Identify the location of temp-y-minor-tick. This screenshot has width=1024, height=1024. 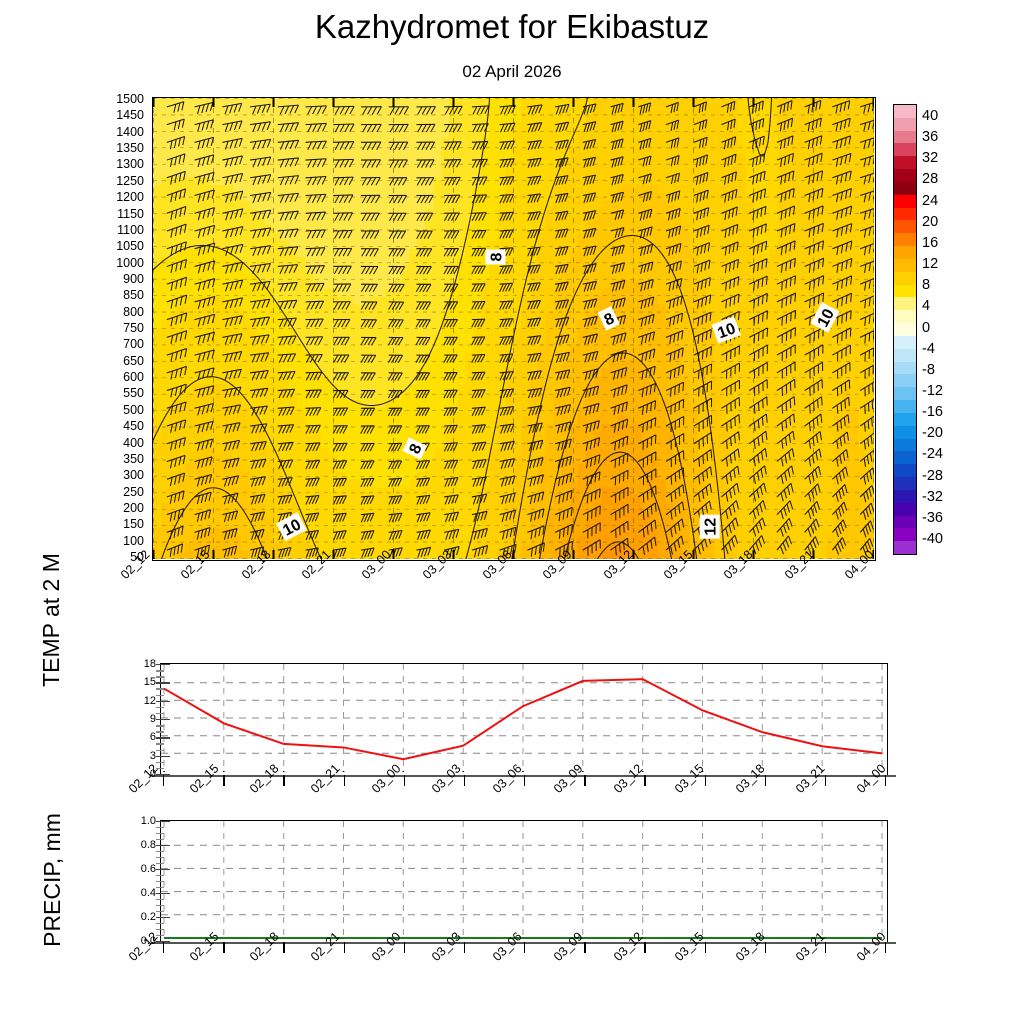
(160, 732).